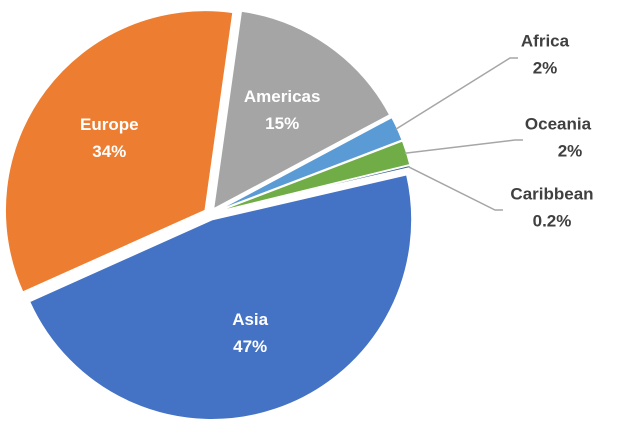 This screenshot has height=421, width=624. I want to click on value-label: 47%, so click(250, 346).